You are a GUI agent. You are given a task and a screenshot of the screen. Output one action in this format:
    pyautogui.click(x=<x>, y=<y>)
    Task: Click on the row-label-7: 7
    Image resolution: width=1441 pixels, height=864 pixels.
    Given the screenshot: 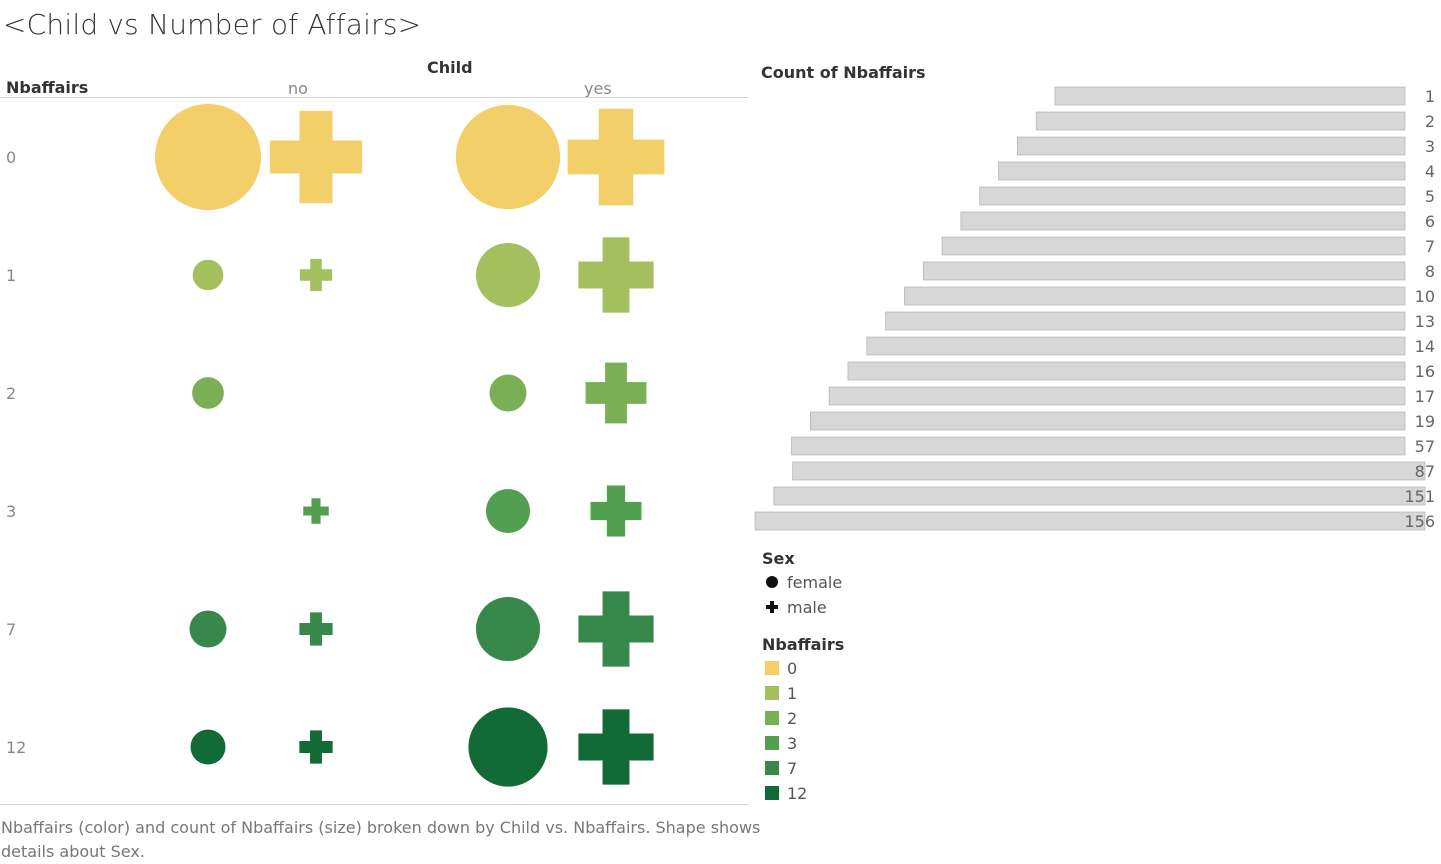 What is the action you would take?
    pyautogui.click(x=11, y=629)
    